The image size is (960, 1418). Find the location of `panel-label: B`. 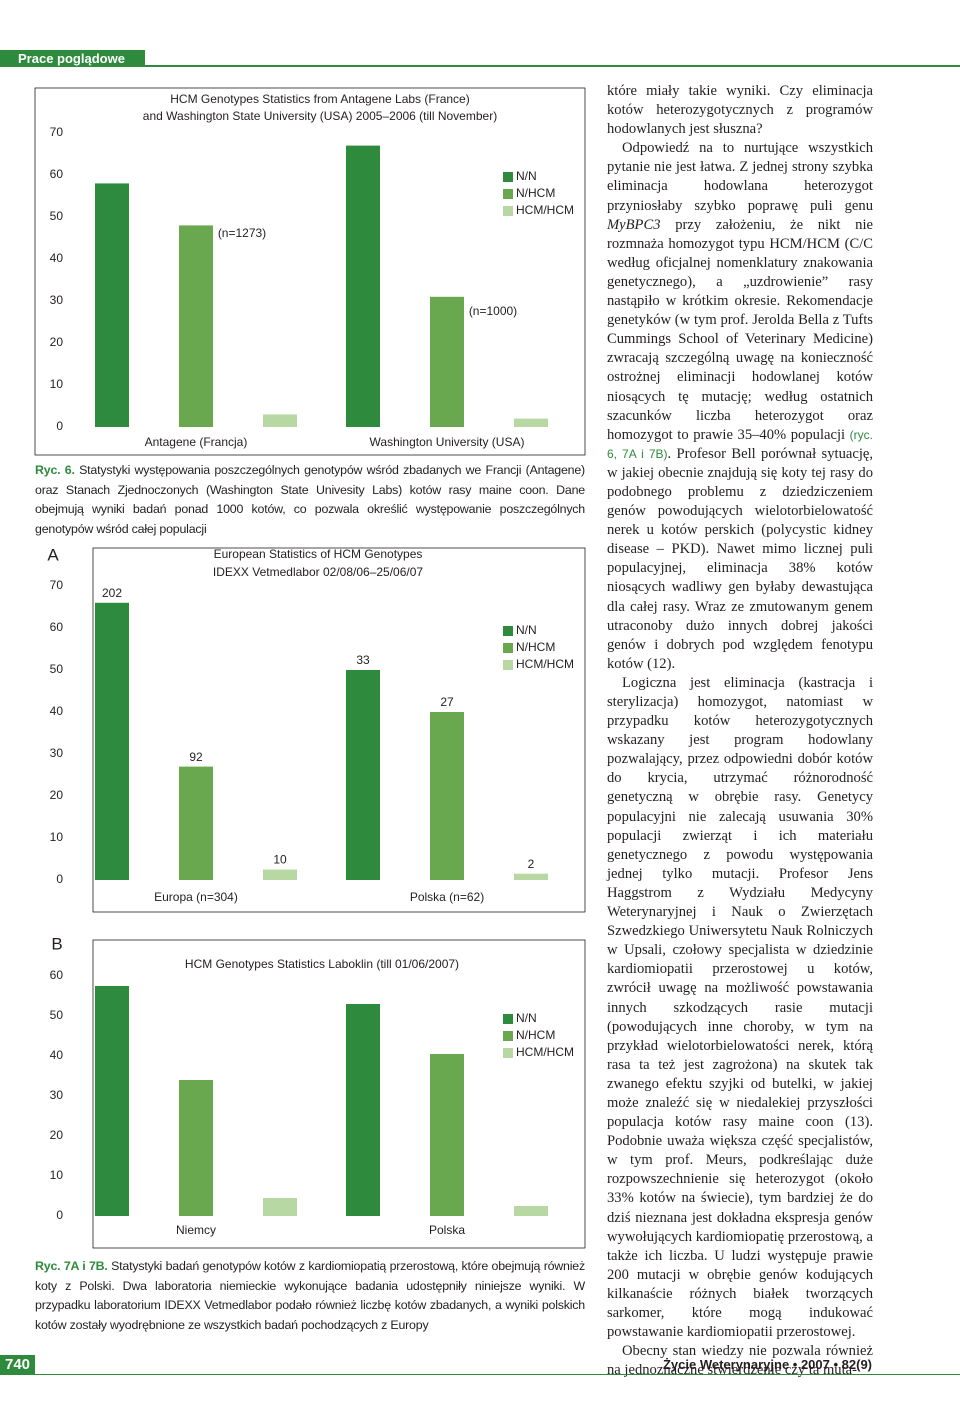

panel-label: B is located at coordinates (56, 943).